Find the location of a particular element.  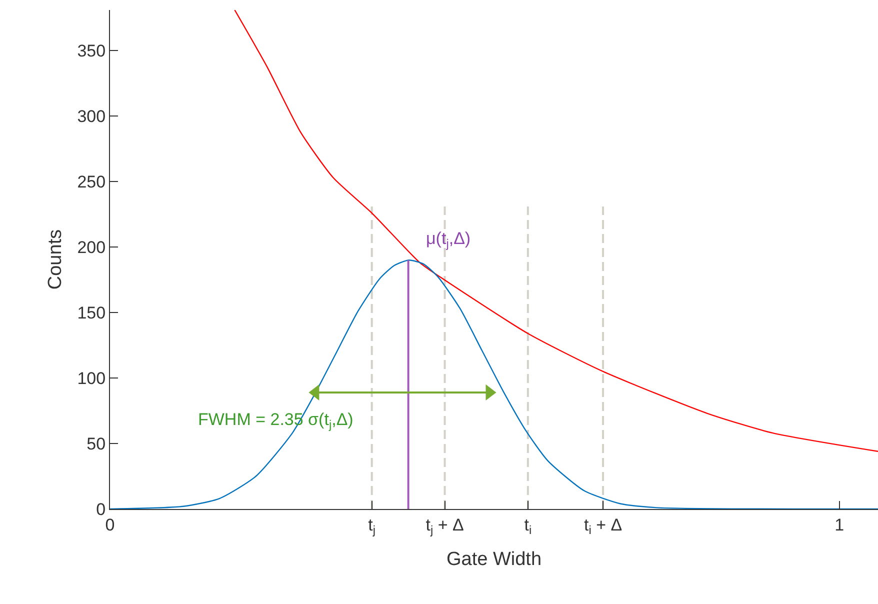

x-tick-label: t$_{i}$ is located at coordinates (528, 526).